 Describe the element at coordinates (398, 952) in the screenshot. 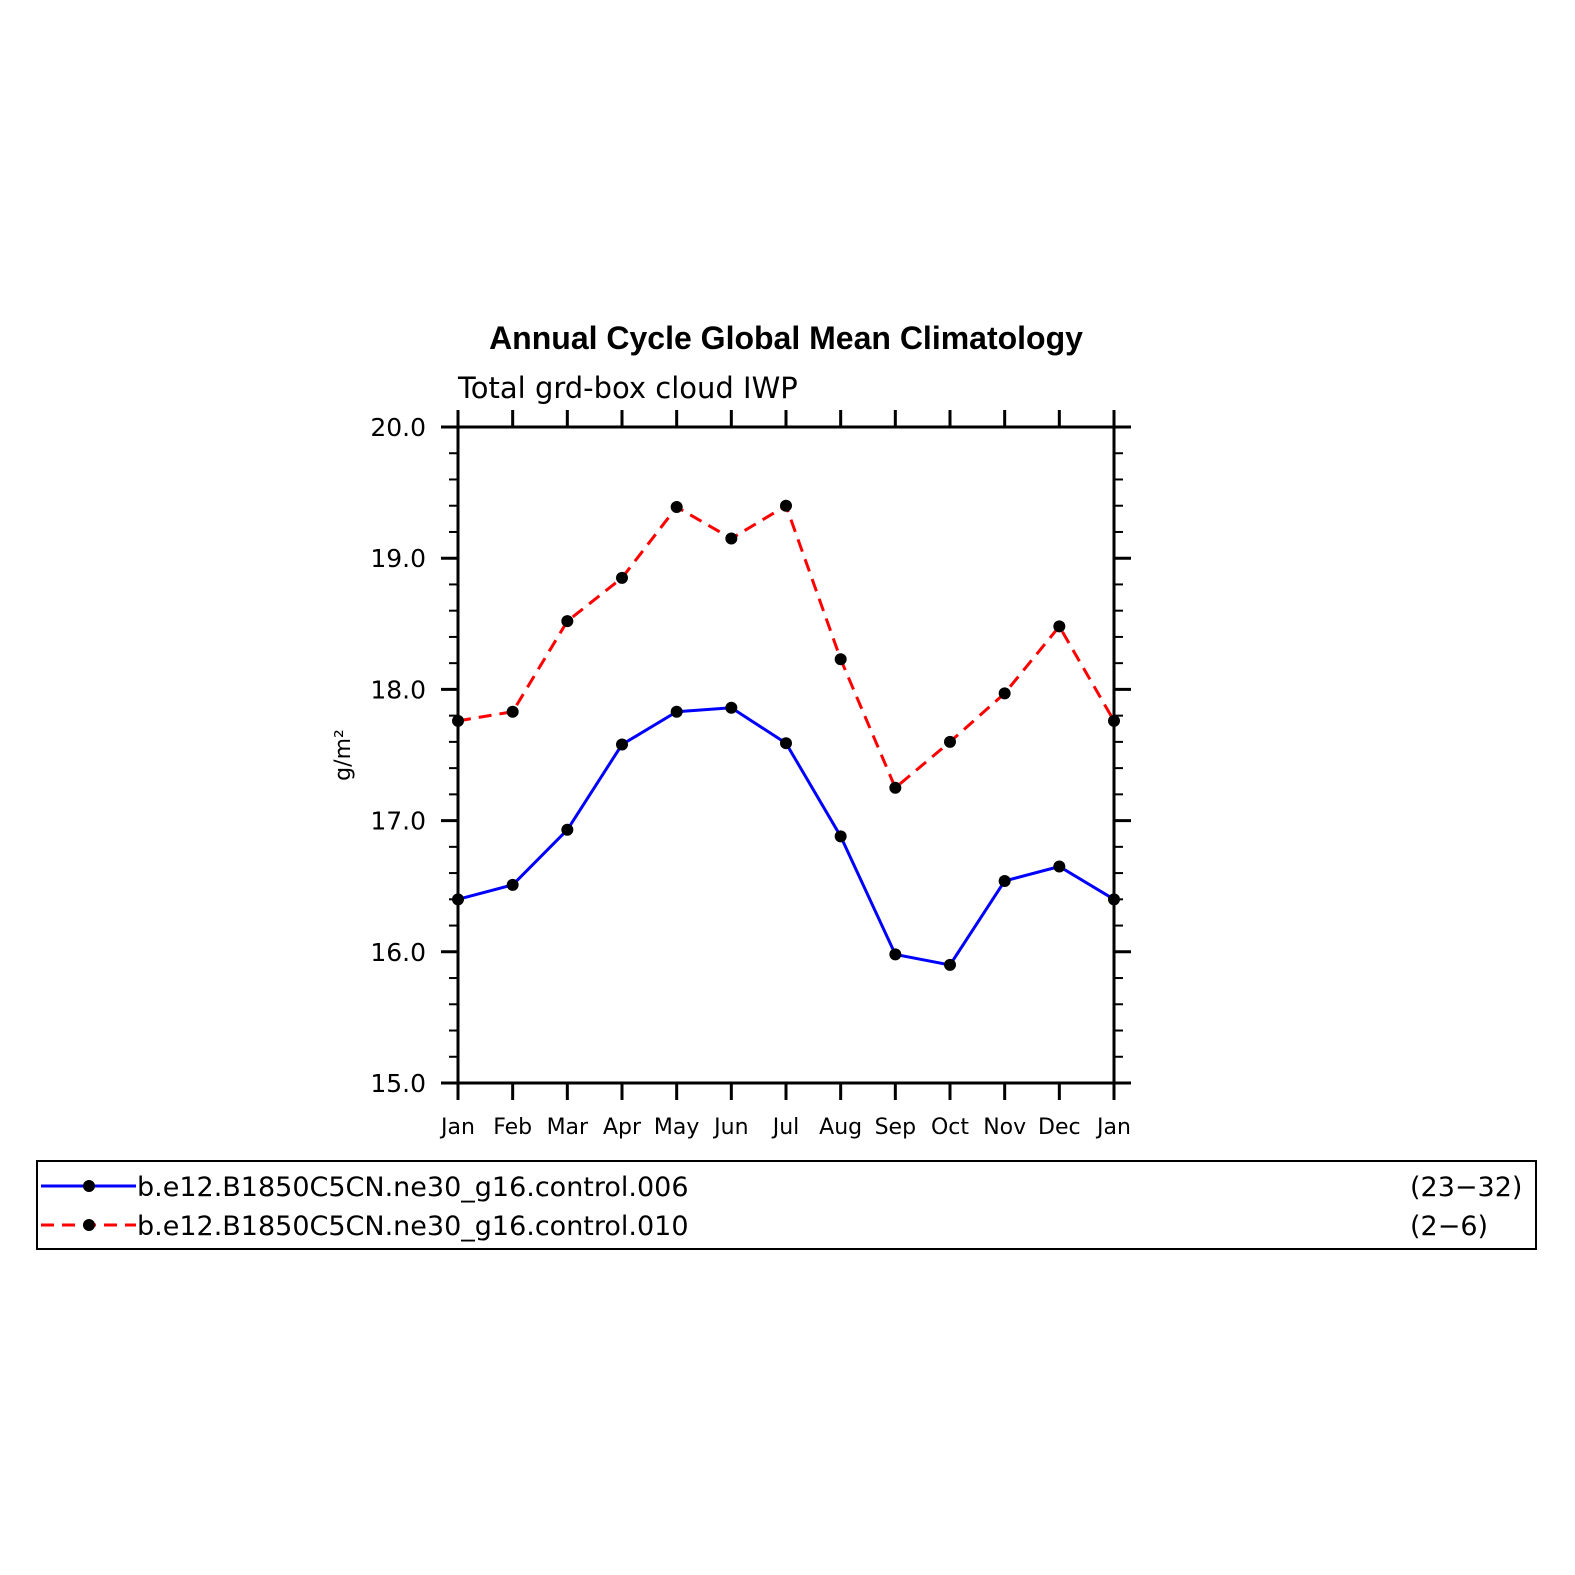

I see `y-tick-label: 16.0` at that location.